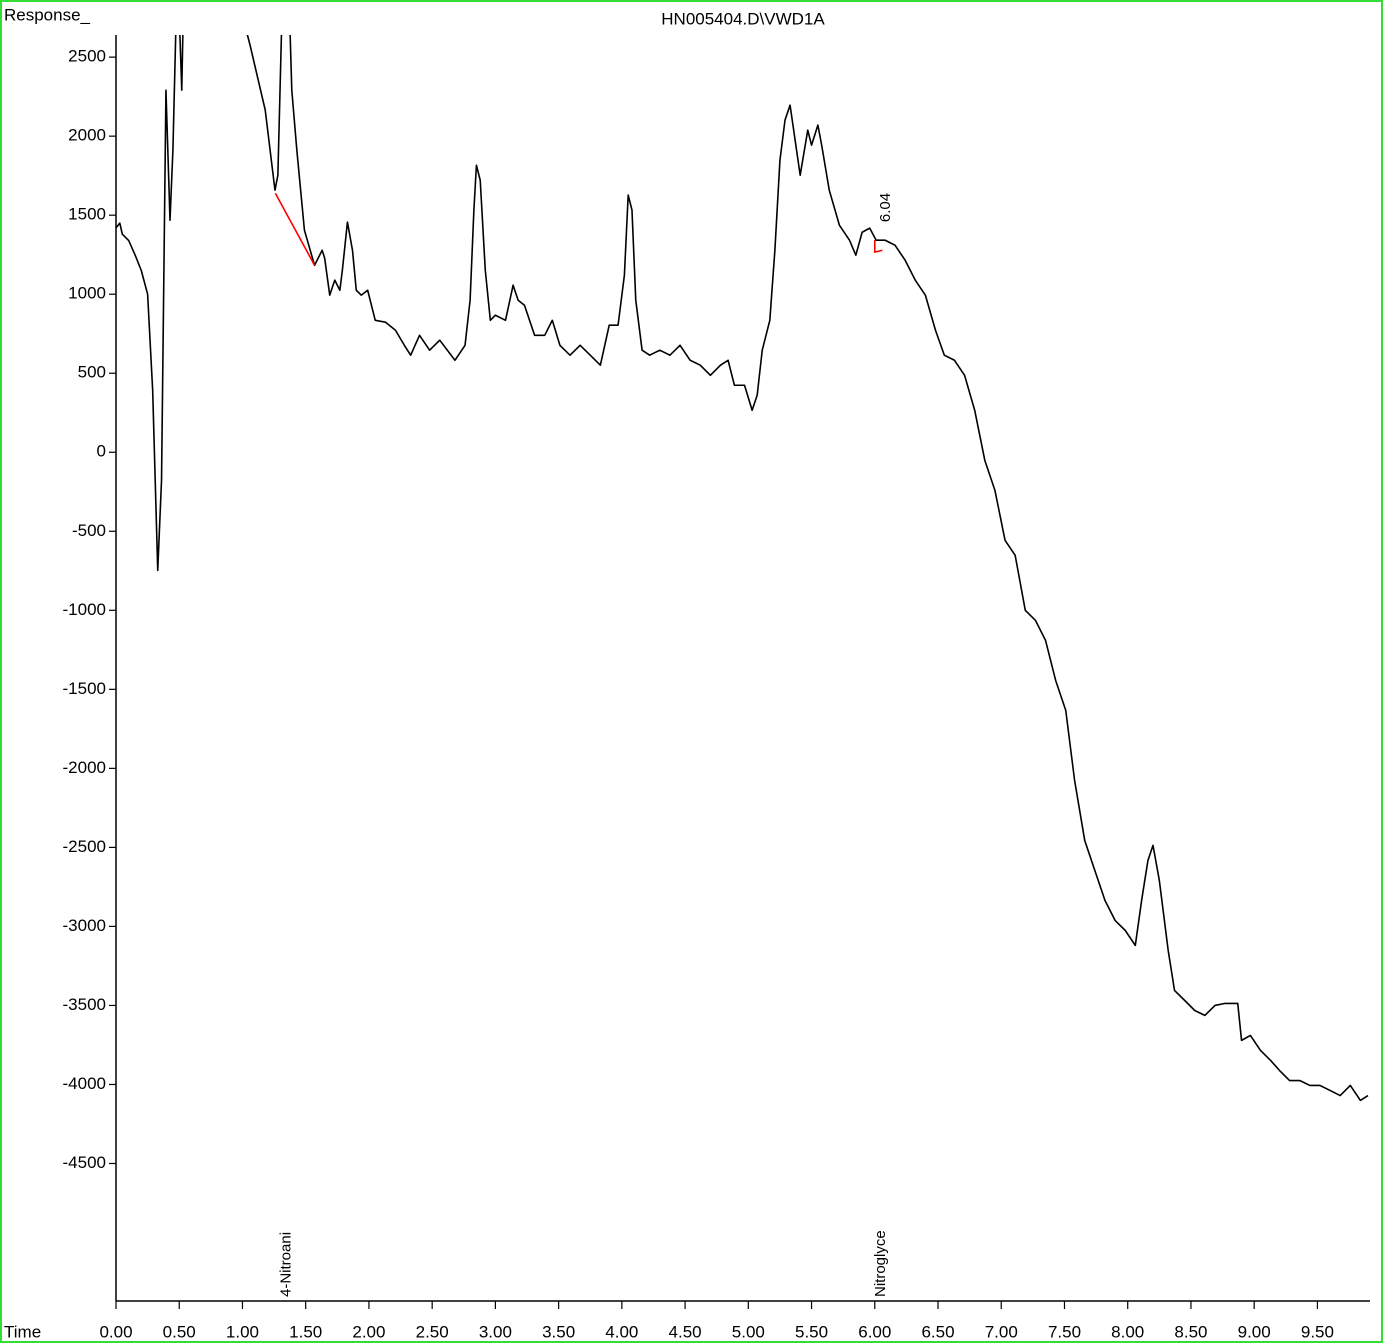 The height and width of the screenshot is (1343, 1383). Describe the element at coordinates (748, 1331) in the screenshot. I see `x-tick-label: 5.00` at that location.